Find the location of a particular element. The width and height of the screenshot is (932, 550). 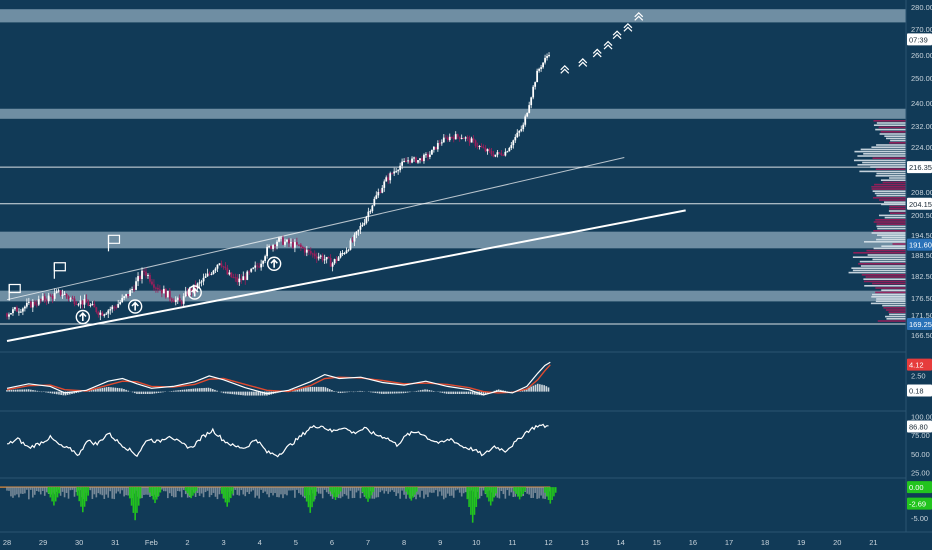

price-tick-label: 224.00 is located at coordinates (921, 147).